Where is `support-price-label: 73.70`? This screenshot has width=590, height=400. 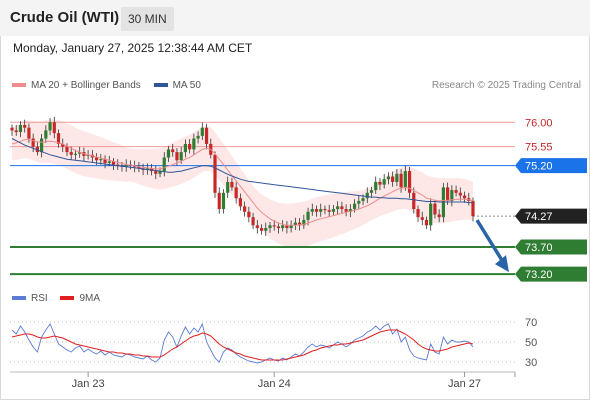
support-price-label: 73.70 is located at coordinates (539, 248).